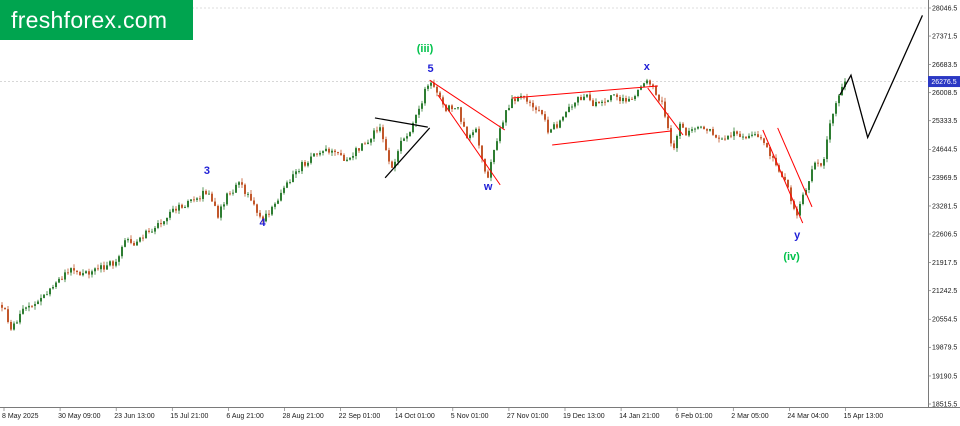 Image resolution: width=960 pixels, height=426 pixels. I want to click on time-tick-label: 2 Mar 05:00, so click(749, 416).